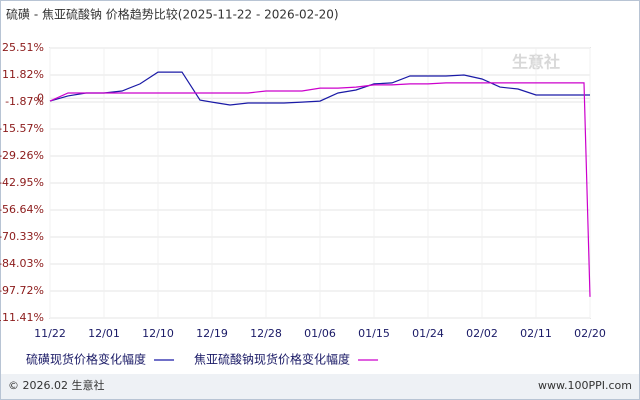 This screenshot has width=640, height=400. What do you see at coordinates (22, 128) in the screenshot?
I see `y-tick-label: -15.57%` at bounding box center [22, 128].